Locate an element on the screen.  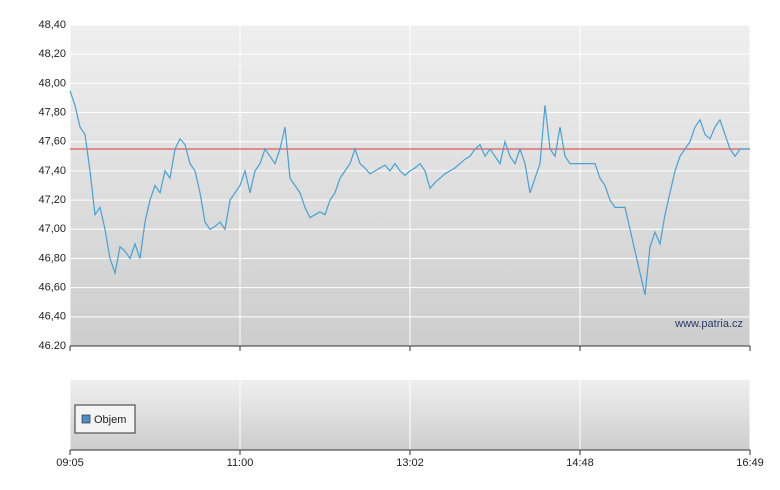
y-tick-label: 47,20 is located at coordinates (52, 200).